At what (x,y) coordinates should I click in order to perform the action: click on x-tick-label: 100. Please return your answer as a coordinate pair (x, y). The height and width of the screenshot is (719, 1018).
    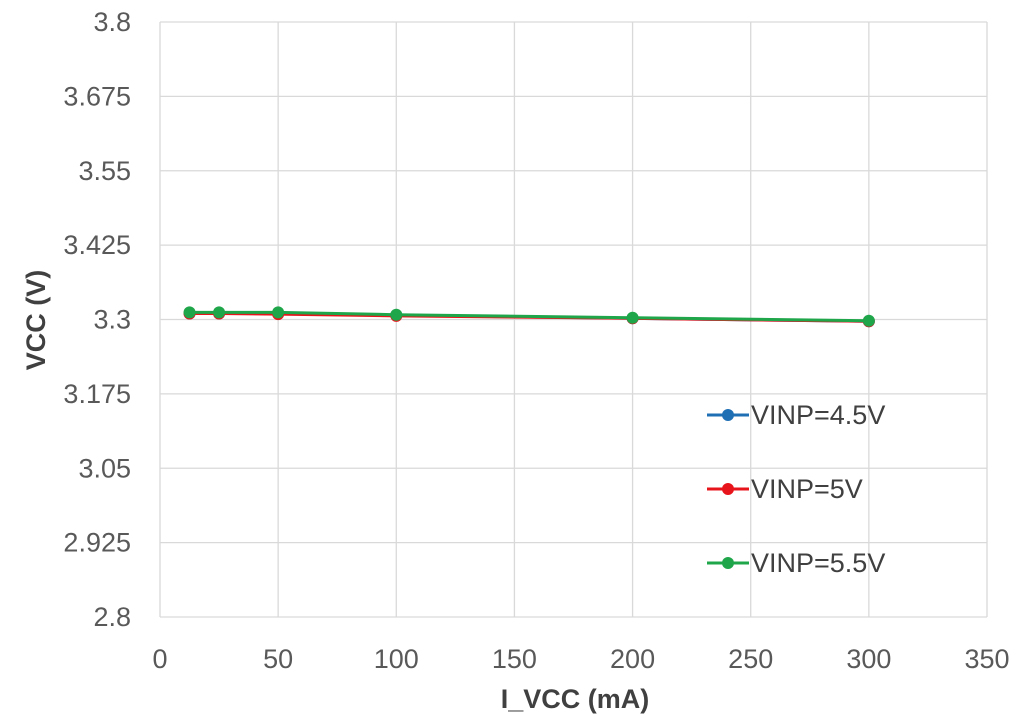
    Looking at the image, I should click on (396, 659).